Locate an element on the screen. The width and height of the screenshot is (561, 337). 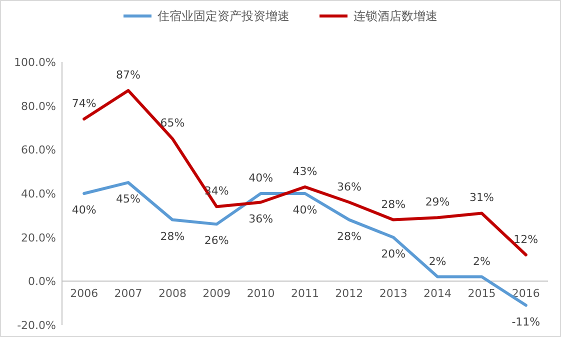
x-tick-label: 2007 is located at coordinates (128, 293).